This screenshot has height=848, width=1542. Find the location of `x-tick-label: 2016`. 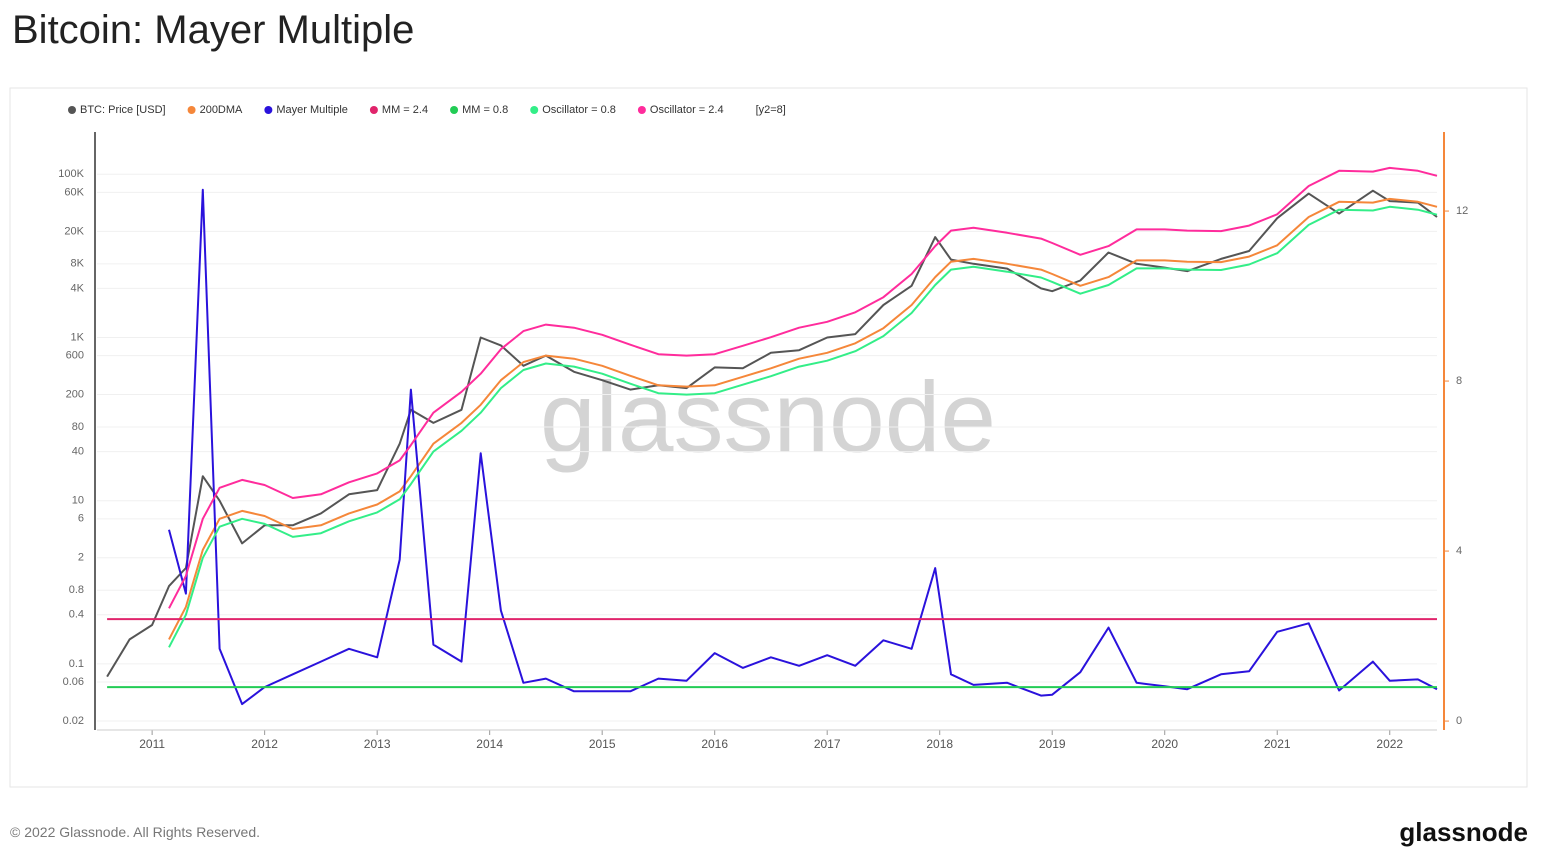

x-tick-label: 2016 is located at coordinates (714, 744).